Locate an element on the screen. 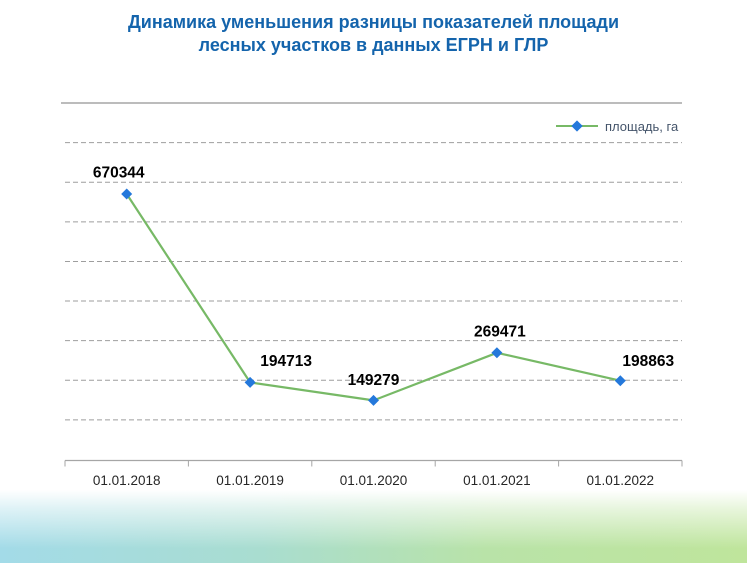 This screenshot has width=747, height=563. x-axis-label: 01.01.2018 is located at coordinates (127, 480).